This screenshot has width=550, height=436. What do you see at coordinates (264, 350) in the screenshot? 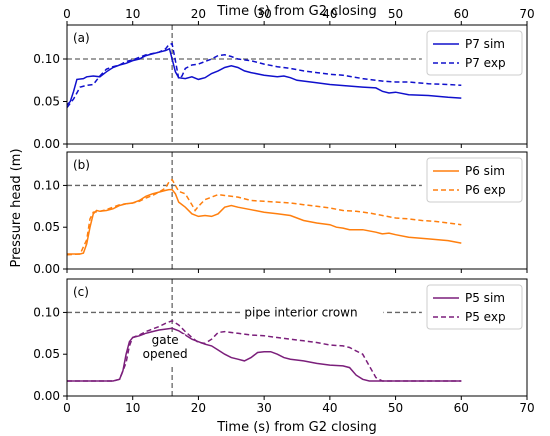
I see `series-line-p5-exp` at bounding box center [264, 350].